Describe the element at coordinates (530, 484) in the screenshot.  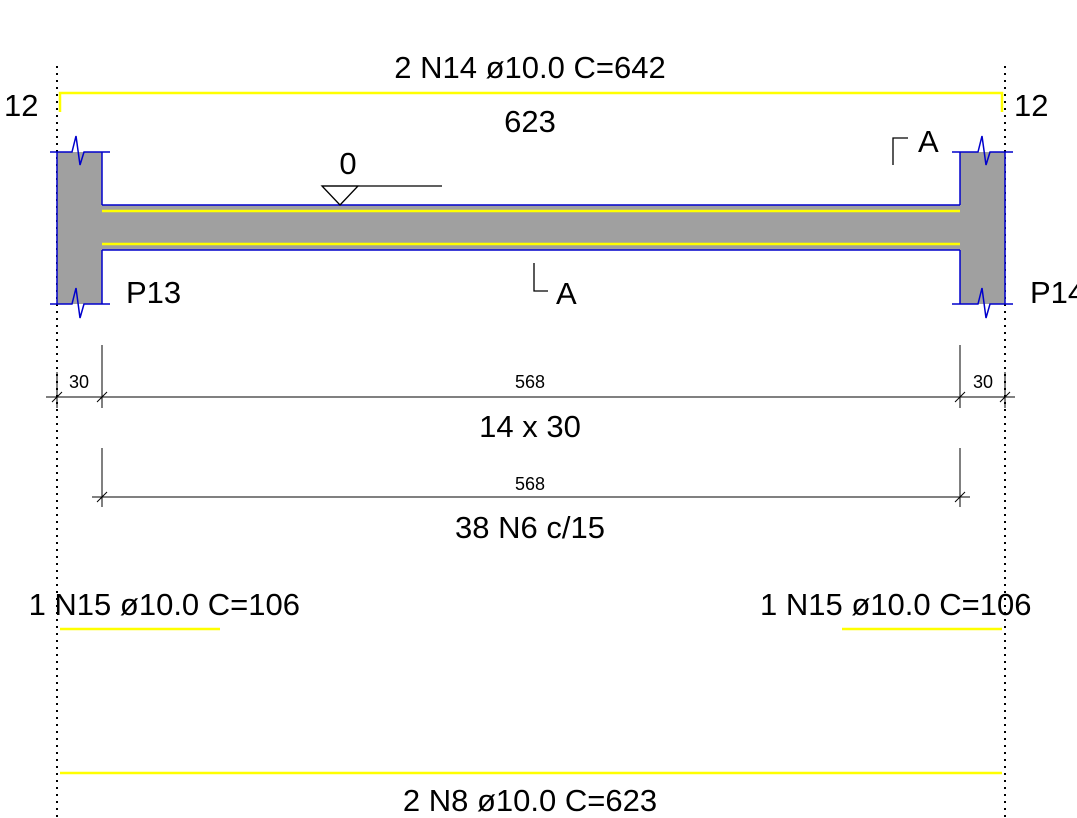
I see `stirrup-span: 568` at that location.